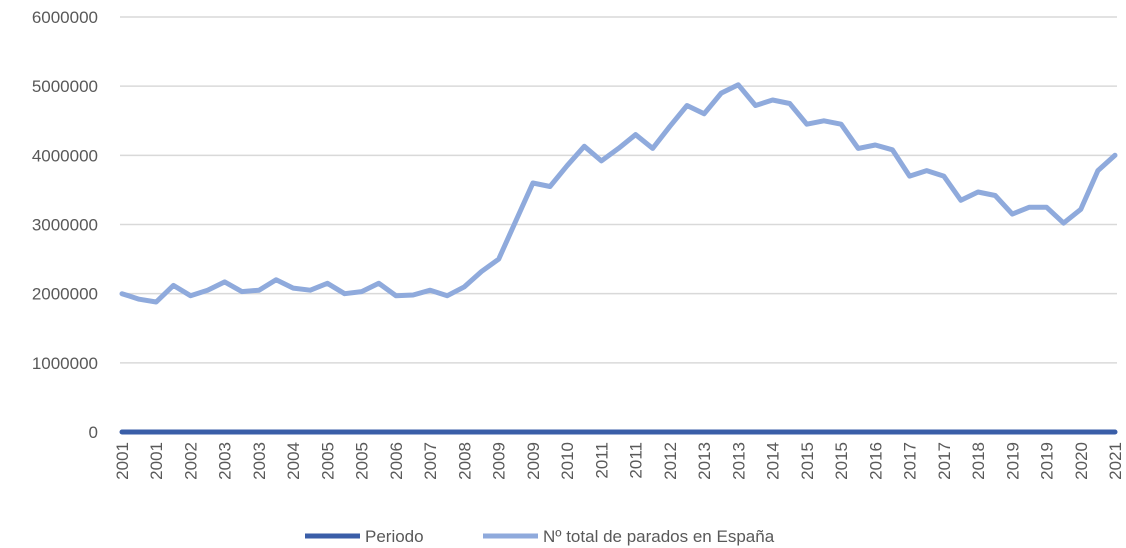 The image size is (1126, 548). I want to click on x-tick-label: 2010, so click(567, 461).